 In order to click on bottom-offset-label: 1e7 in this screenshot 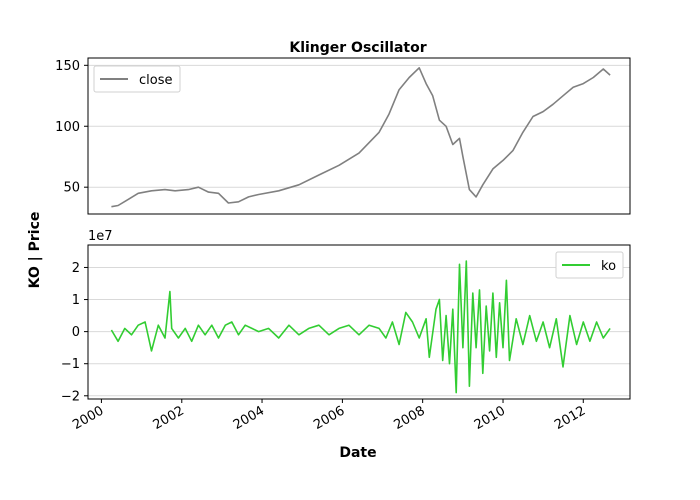, I will do `click(100, 236)`.